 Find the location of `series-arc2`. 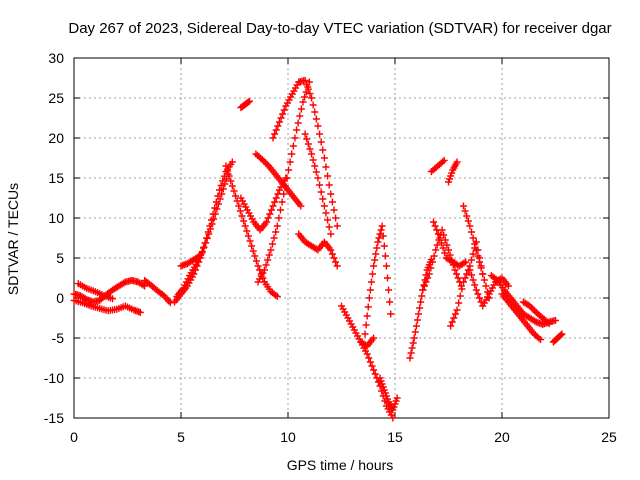

series-arc2 is located at coordinates (107, 306).